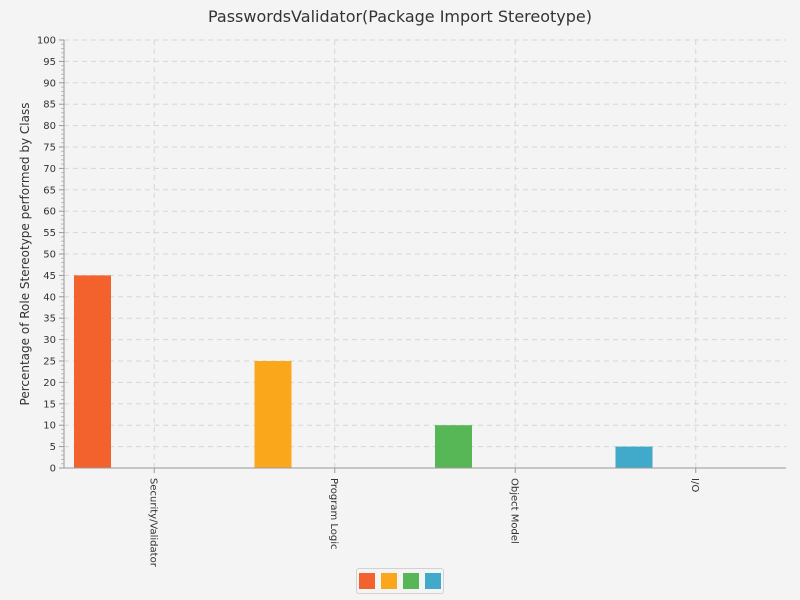 The height and width of the screenshot is (600, 800). Describe the element at coordinates (49, 212) in the screenshot. I see `y-tick-label: 60` at that location.